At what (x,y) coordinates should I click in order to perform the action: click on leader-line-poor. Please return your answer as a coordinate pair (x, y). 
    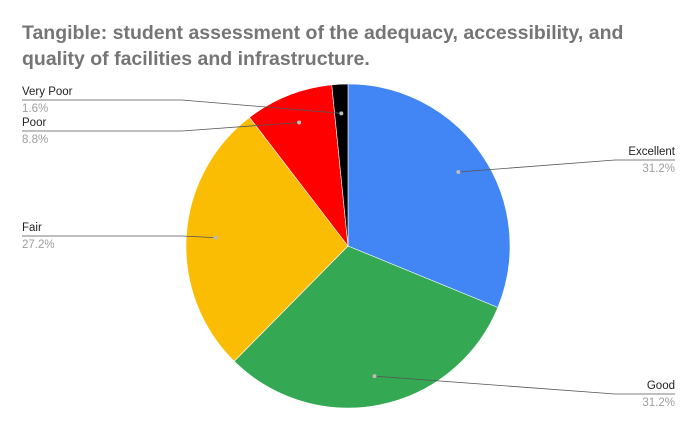
    Looking at the image, I should click on (161, 127).